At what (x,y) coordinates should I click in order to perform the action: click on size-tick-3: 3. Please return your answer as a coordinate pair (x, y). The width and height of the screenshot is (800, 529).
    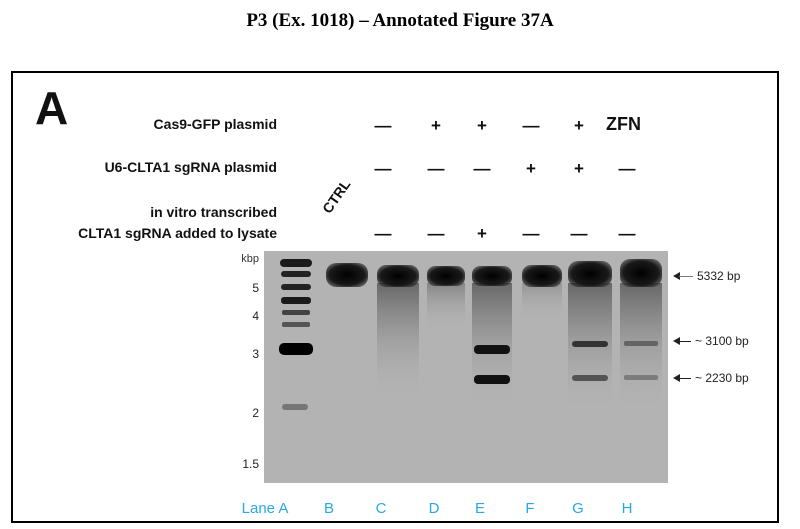
    Looking at the image, I should click on (255, 354).